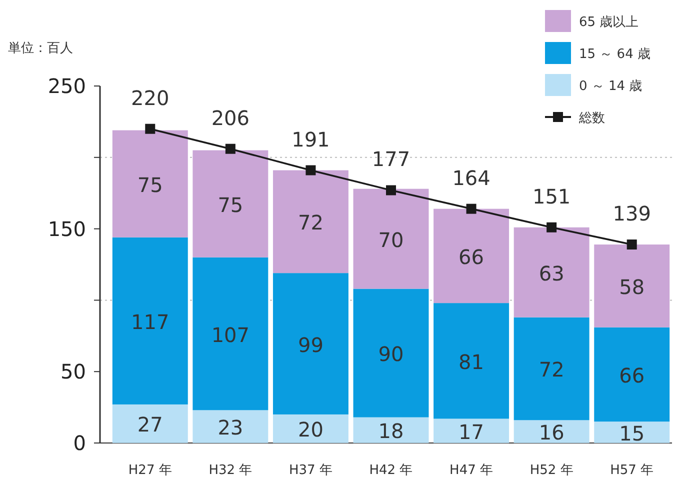 This screenshot has width=677, height=491. I want to click on data-label: 81, so click(471, 362).